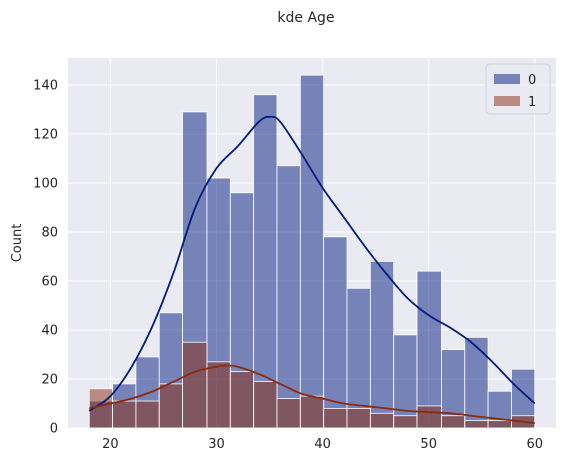  Describe the element at coordinates (428, 444) in the screenshot. I see `x-tick-label: 50` at that location.